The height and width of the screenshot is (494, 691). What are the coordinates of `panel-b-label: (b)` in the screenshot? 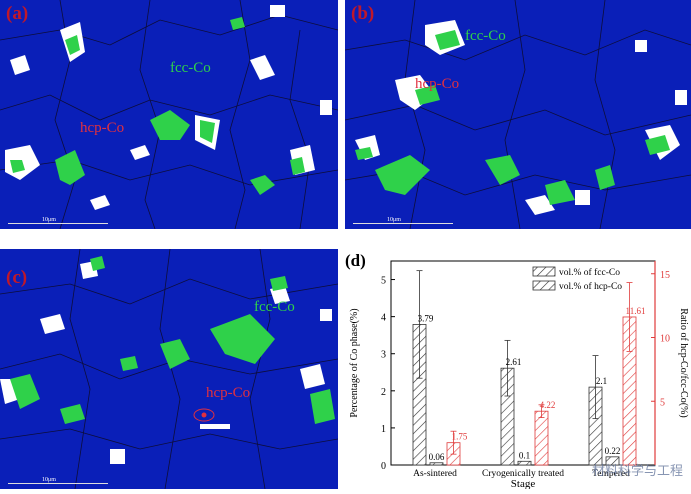 It's located at (363, 13).